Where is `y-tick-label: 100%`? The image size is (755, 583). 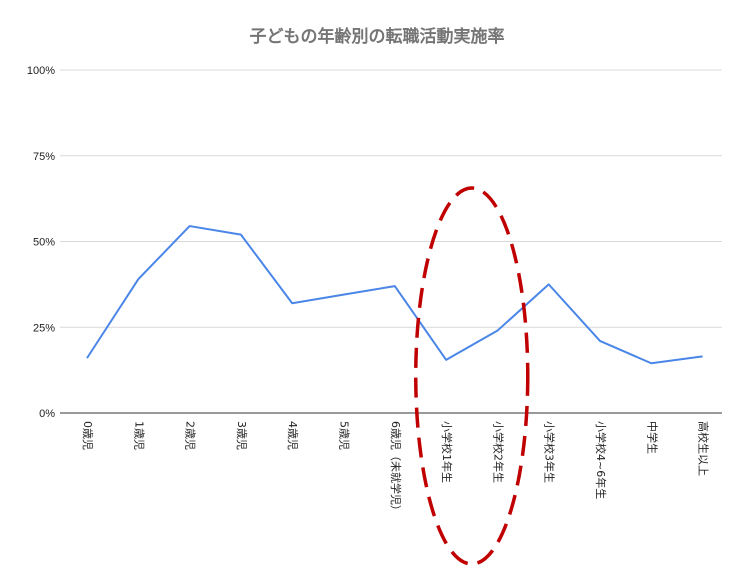
y-tick-label: 100% is located at coordinates (41, 71).